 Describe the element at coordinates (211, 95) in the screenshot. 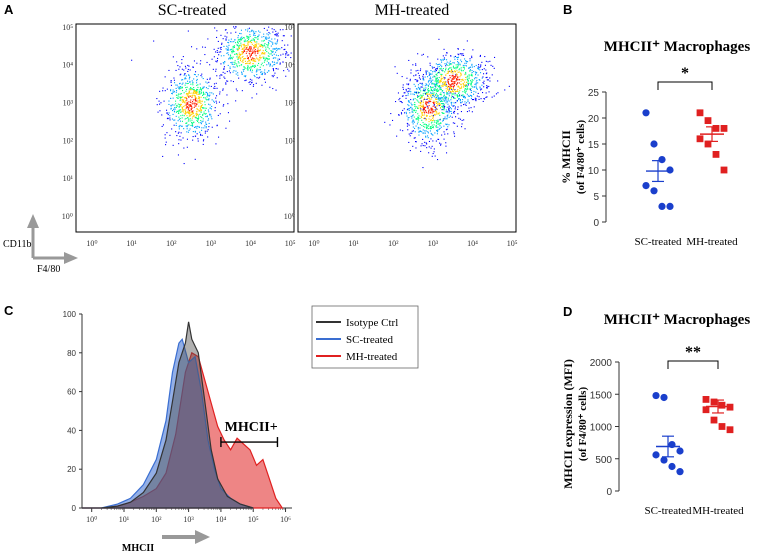

I see `dotplot-events-sc` at that location.